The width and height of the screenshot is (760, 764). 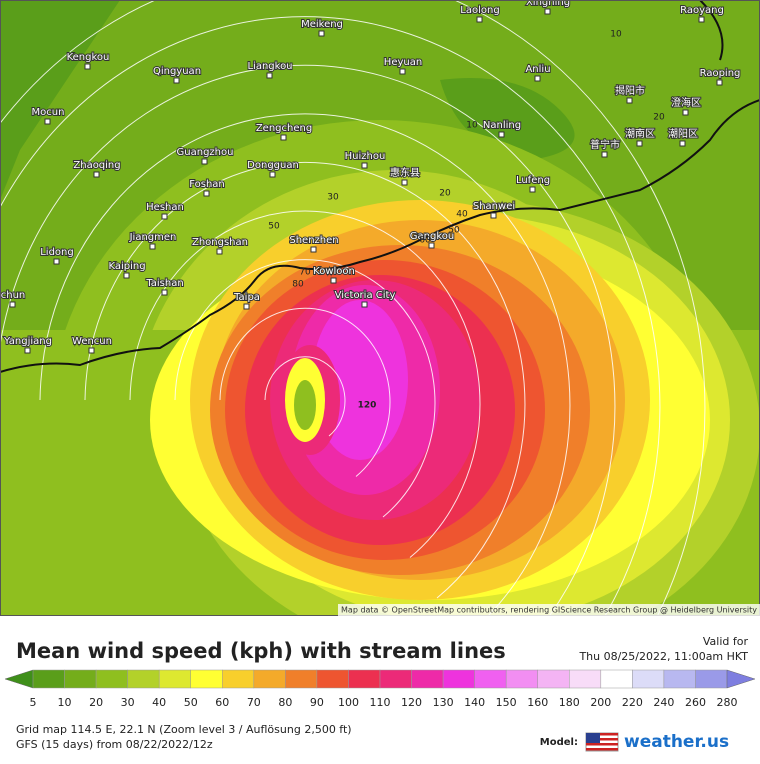 I want to click on city-label: Xingning, so click(x=548, y=4).